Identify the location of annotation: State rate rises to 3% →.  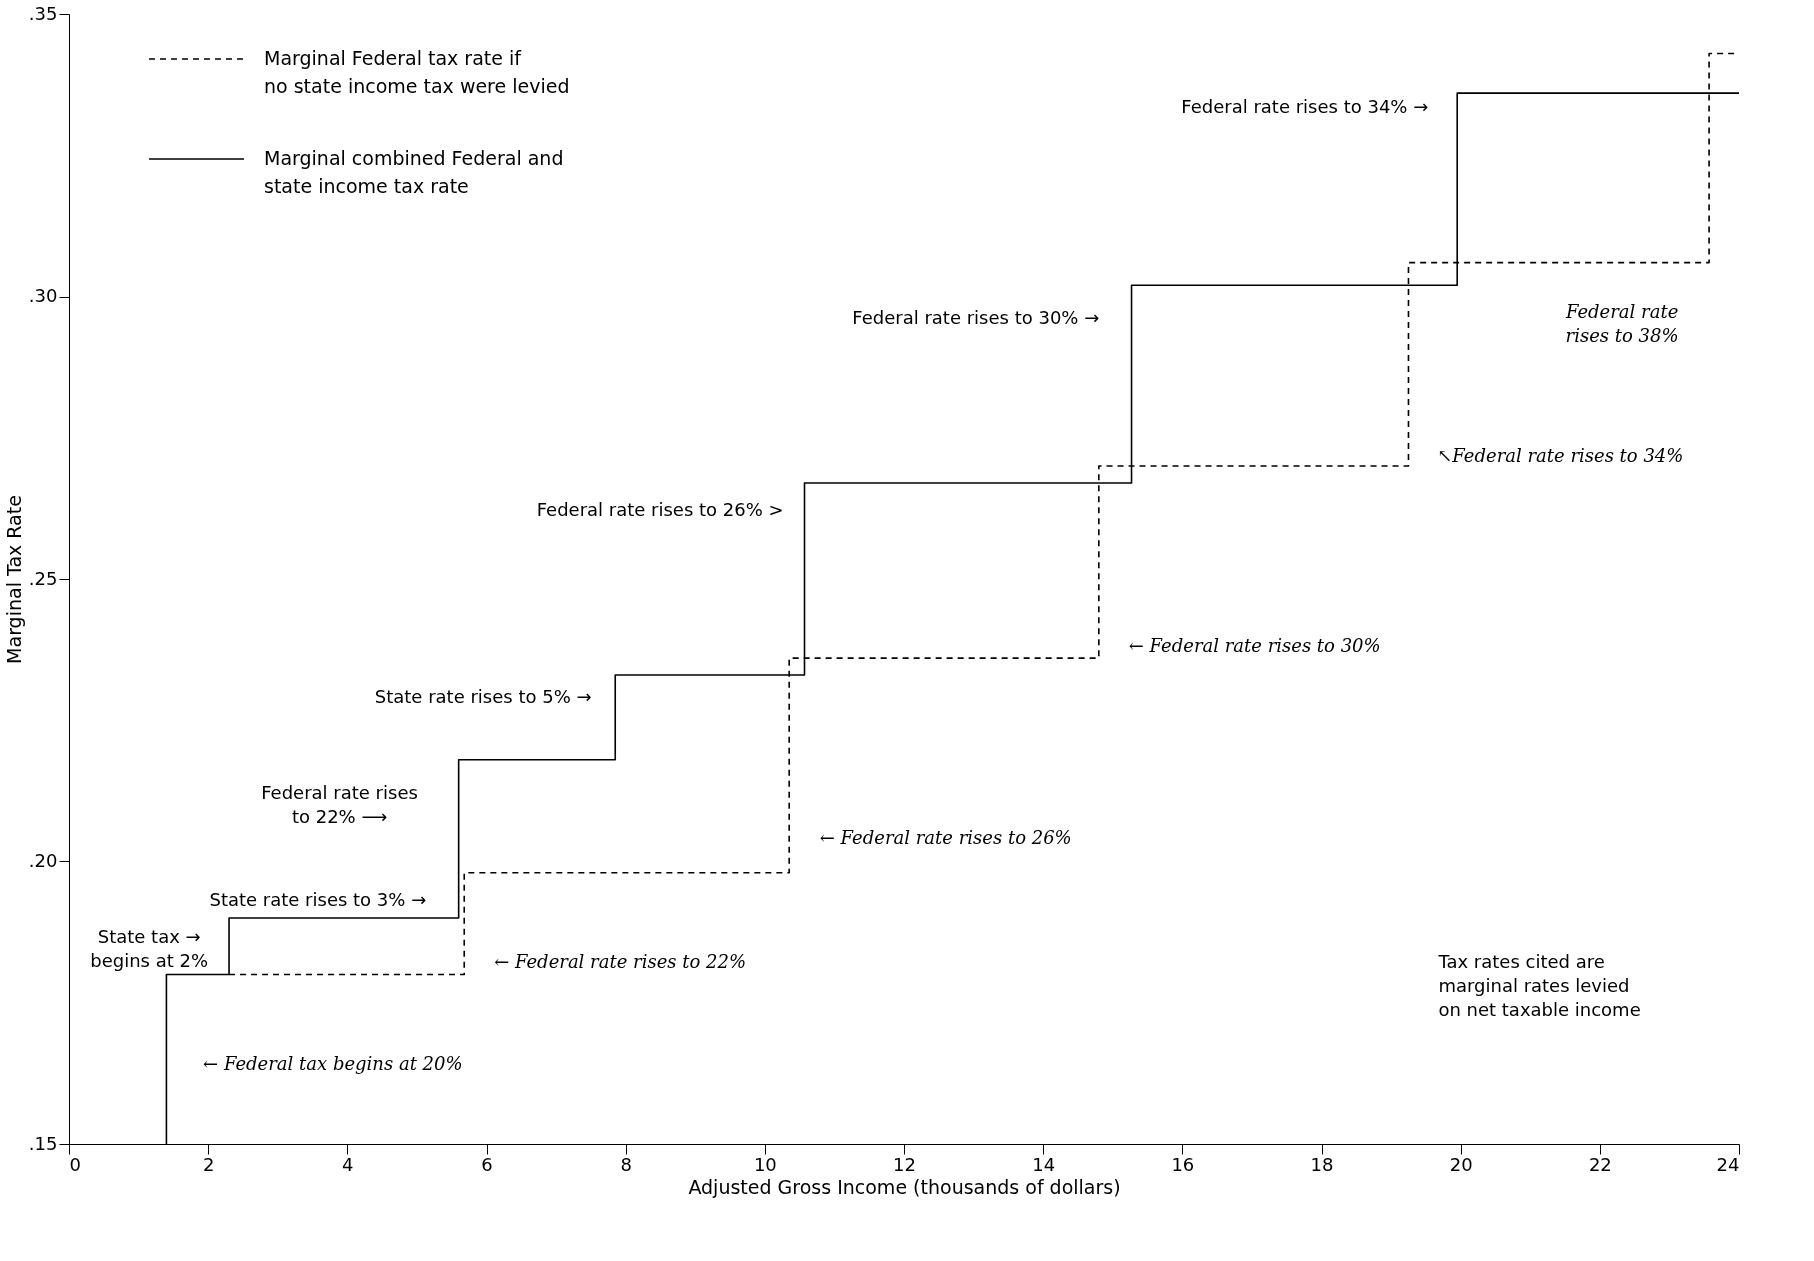
(318, 900).